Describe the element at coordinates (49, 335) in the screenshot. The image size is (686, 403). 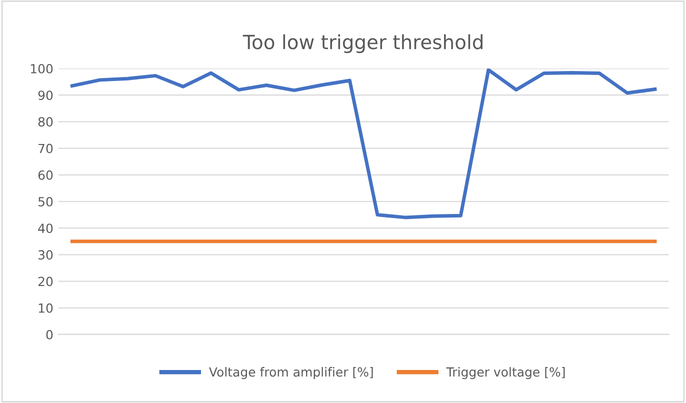
I see `y-tick-label: 0` at that location.